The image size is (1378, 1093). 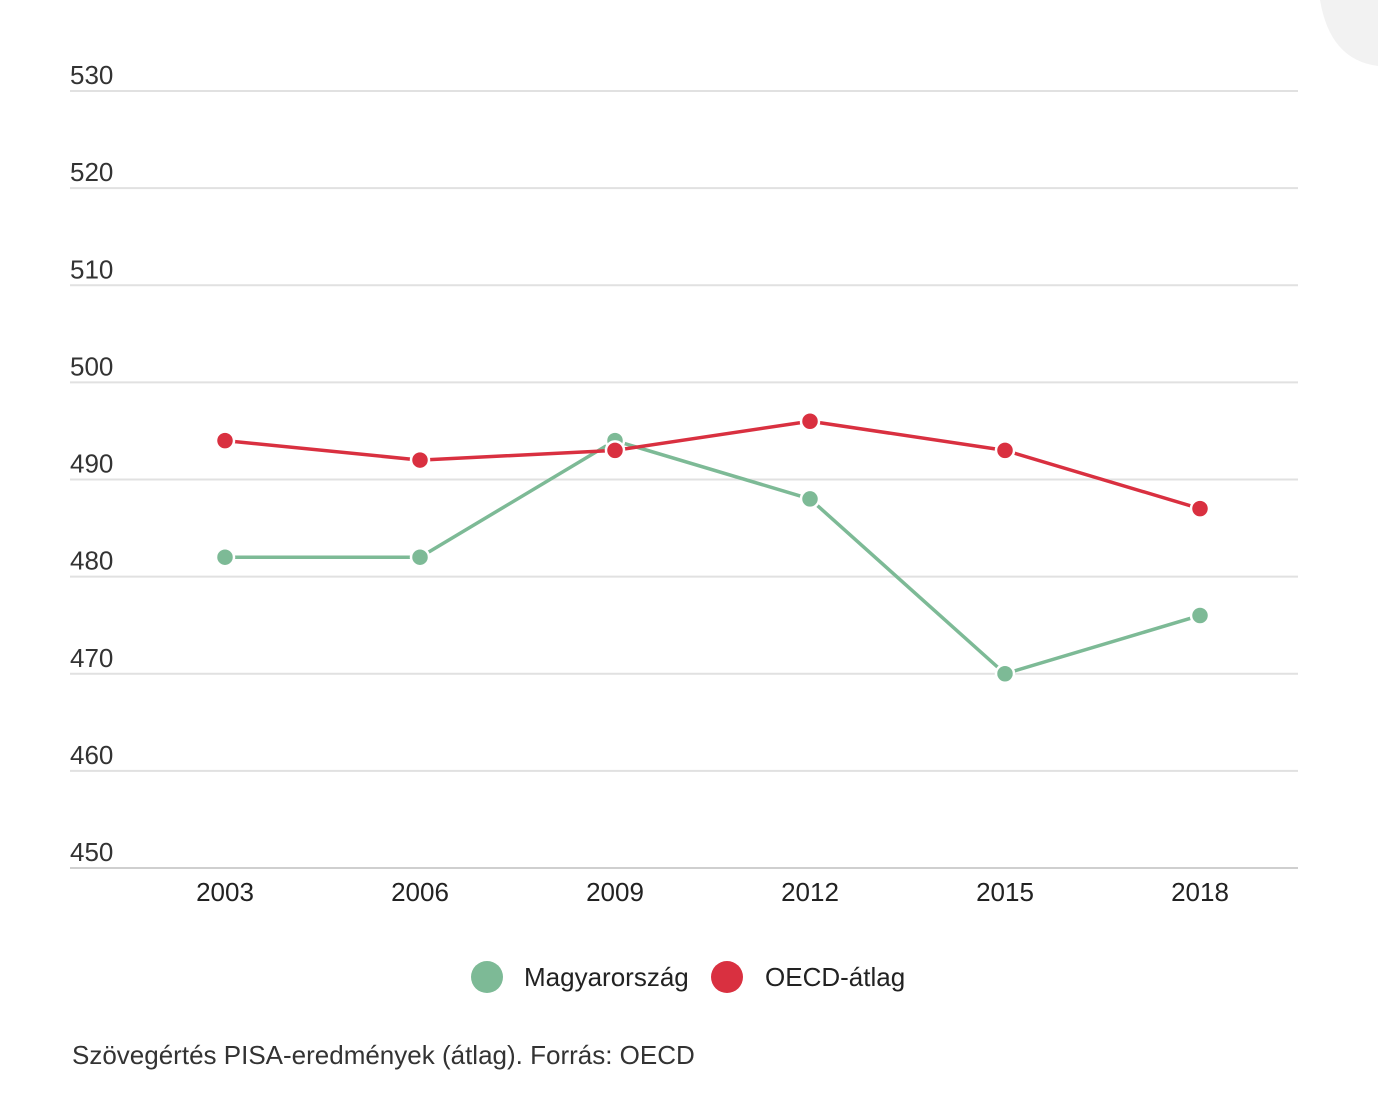 I want to click on y-tick-label: 520, so click(x=91, y=172).